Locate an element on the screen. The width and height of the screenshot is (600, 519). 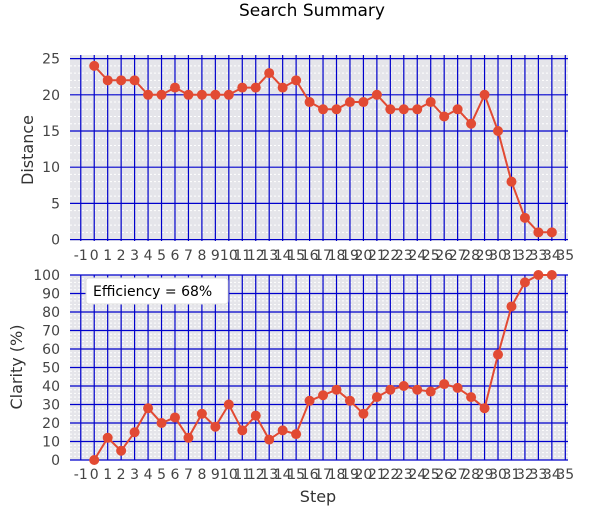
step-axis-label: Step is located at coordinates (318, 496).